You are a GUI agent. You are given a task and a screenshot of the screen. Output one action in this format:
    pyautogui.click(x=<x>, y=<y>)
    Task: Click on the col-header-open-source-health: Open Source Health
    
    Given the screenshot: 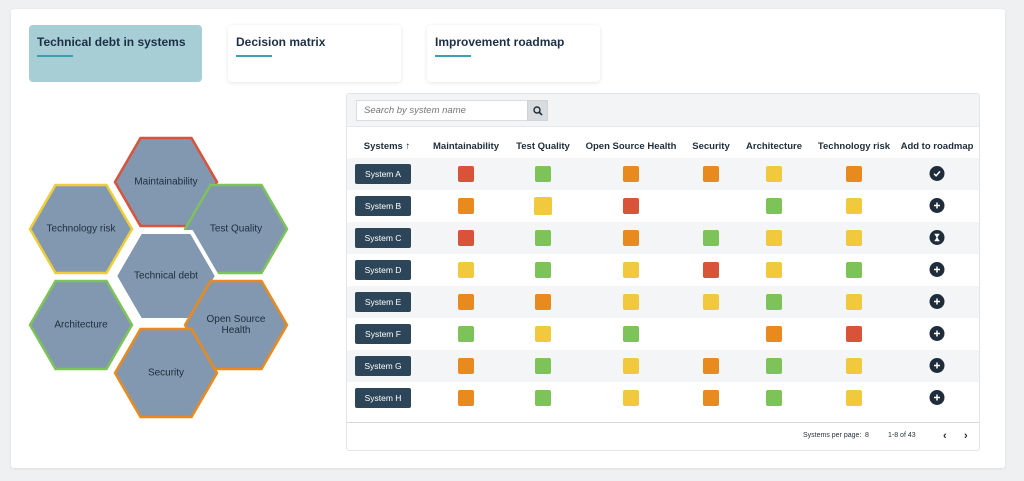 What is the action you would take?
    pyautogui.click(x=631, y=146)
    